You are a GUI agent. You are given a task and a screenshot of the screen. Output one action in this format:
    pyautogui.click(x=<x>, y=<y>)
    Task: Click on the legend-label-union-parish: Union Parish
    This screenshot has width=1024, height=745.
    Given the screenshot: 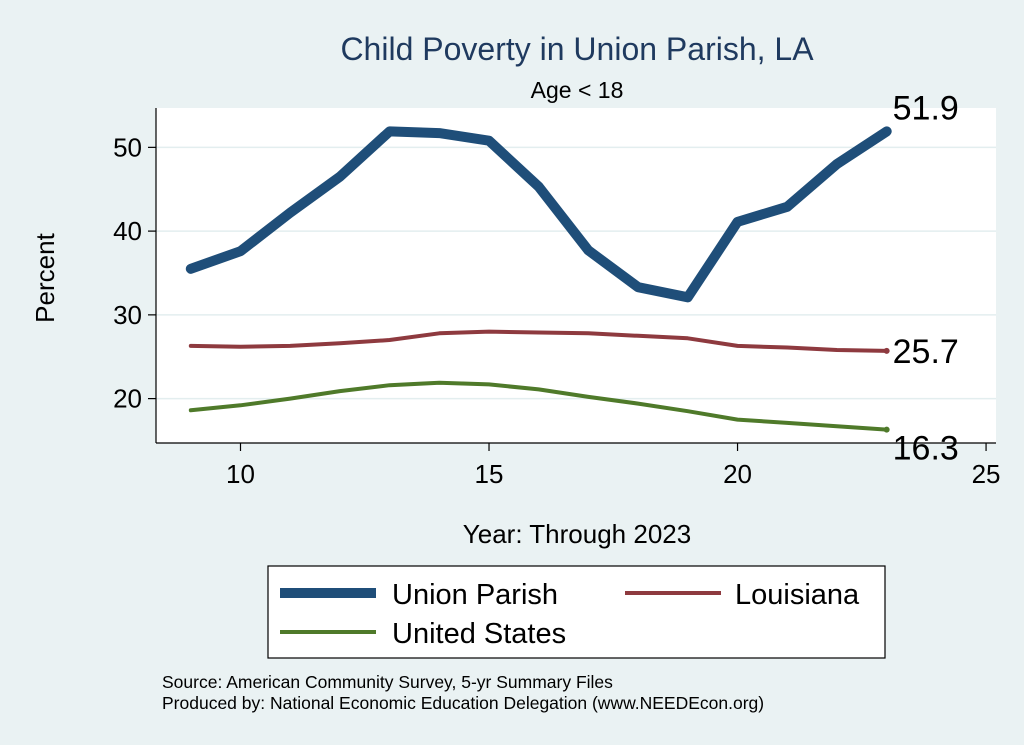 What is the action you would take?
    pyautogui.click(x=475, y=595)
    